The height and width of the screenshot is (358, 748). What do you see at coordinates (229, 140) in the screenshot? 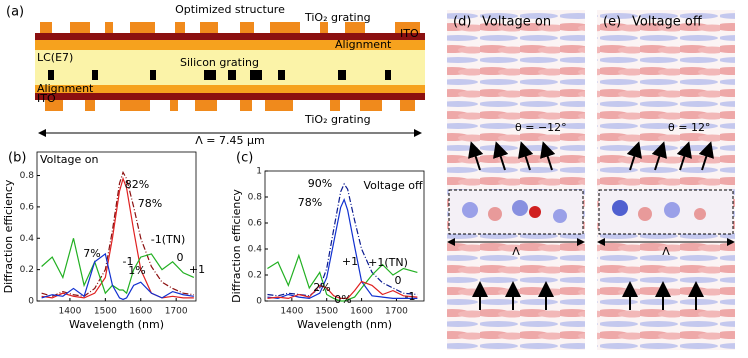
I see `period-label: Λ = 7.45 μm` at bounding box center [229, 140].